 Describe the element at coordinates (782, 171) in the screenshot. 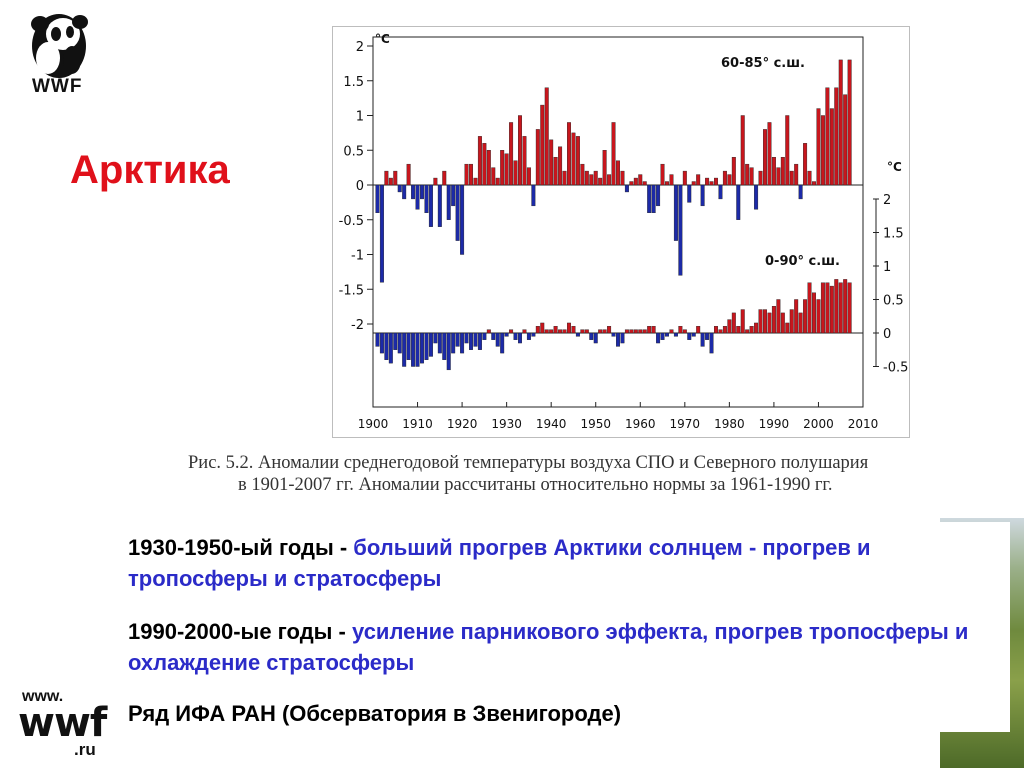

I see `top-bar-1992` at that location.